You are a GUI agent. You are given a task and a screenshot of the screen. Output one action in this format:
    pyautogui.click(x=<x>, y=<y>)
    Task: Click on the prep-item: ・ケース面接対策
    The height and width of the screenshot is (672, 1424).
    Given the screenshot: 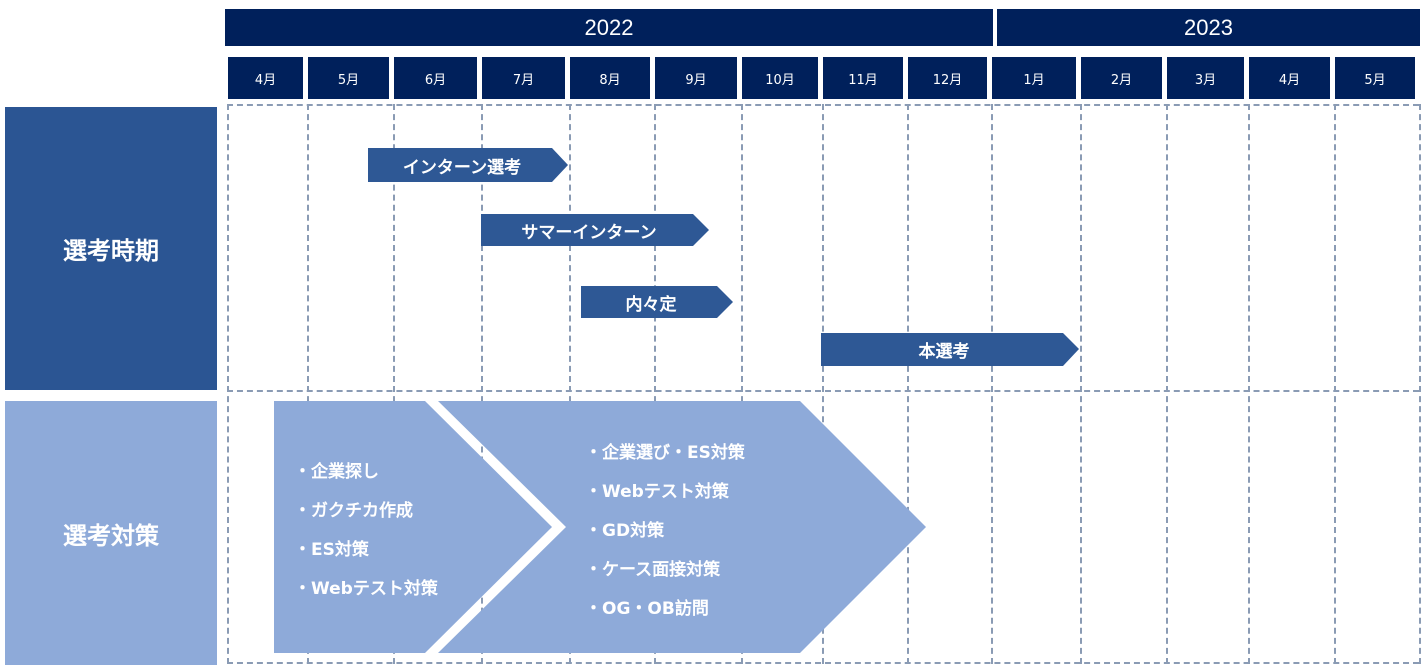 What is the action you would take?
    pyautogui.click(x=653, y=570)
    